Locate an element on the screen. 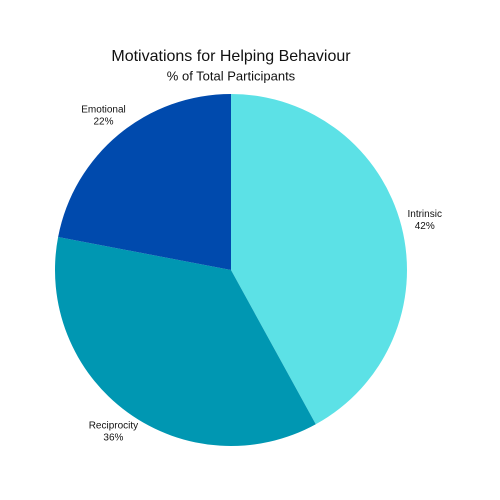  pie-slice is located at coordinates (144, 182).